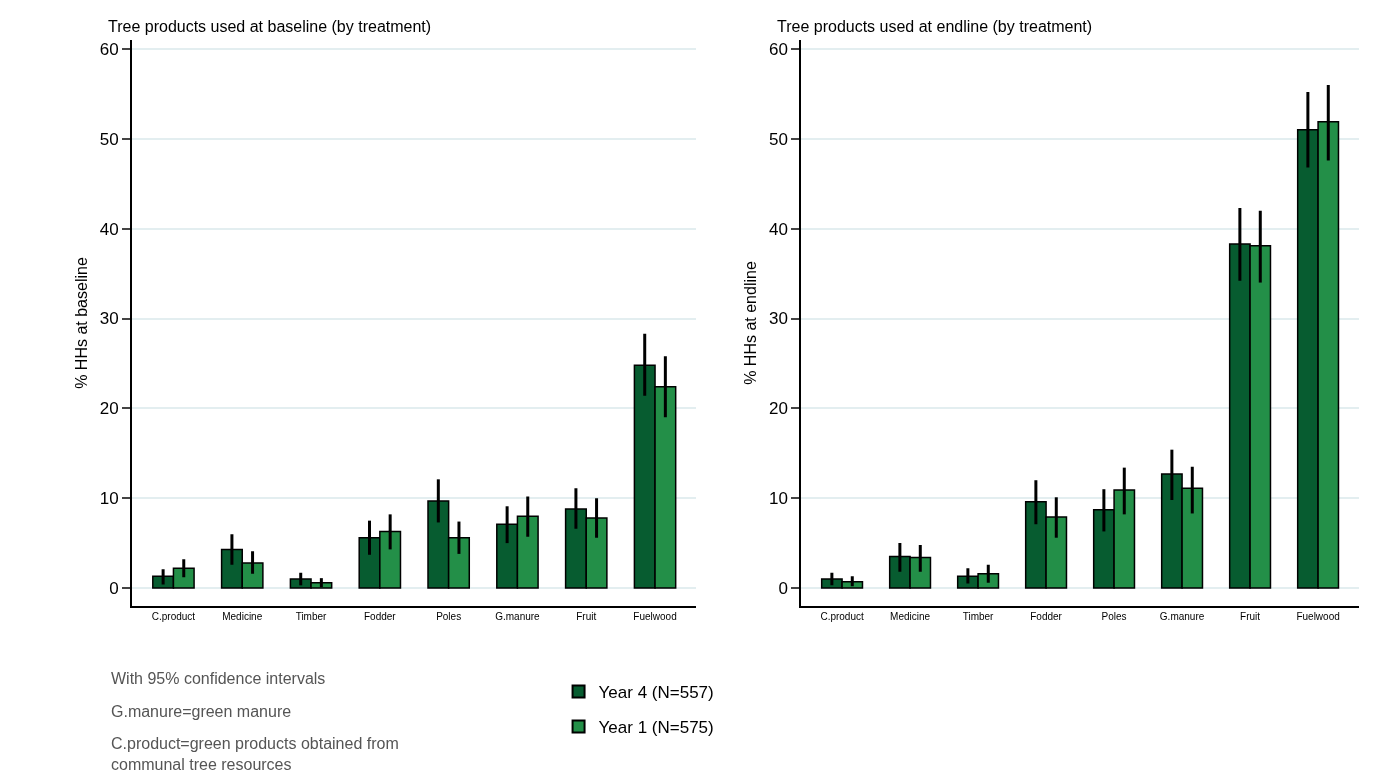 The image size is (1382, 776). Describe the element at coordinates (656, 693) in the screenshot. I see `legend-label: Year 4 (N=557)` at that location.